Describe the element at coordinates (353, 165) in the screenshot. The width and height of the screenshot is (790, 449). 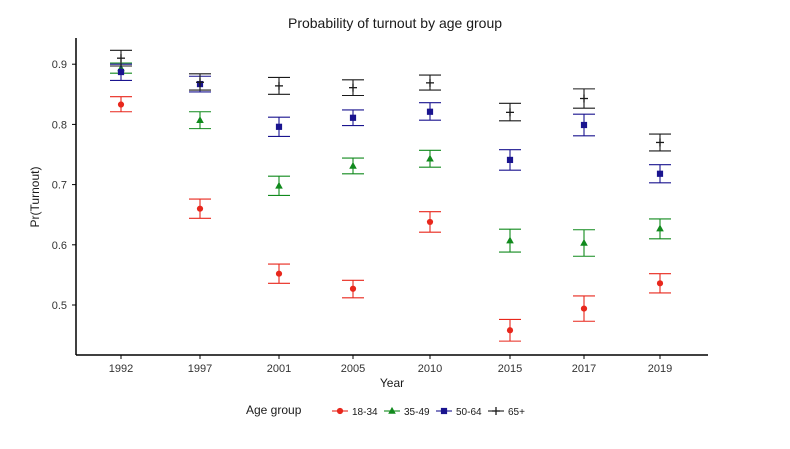
I see `point-35-49-2005` at that location.